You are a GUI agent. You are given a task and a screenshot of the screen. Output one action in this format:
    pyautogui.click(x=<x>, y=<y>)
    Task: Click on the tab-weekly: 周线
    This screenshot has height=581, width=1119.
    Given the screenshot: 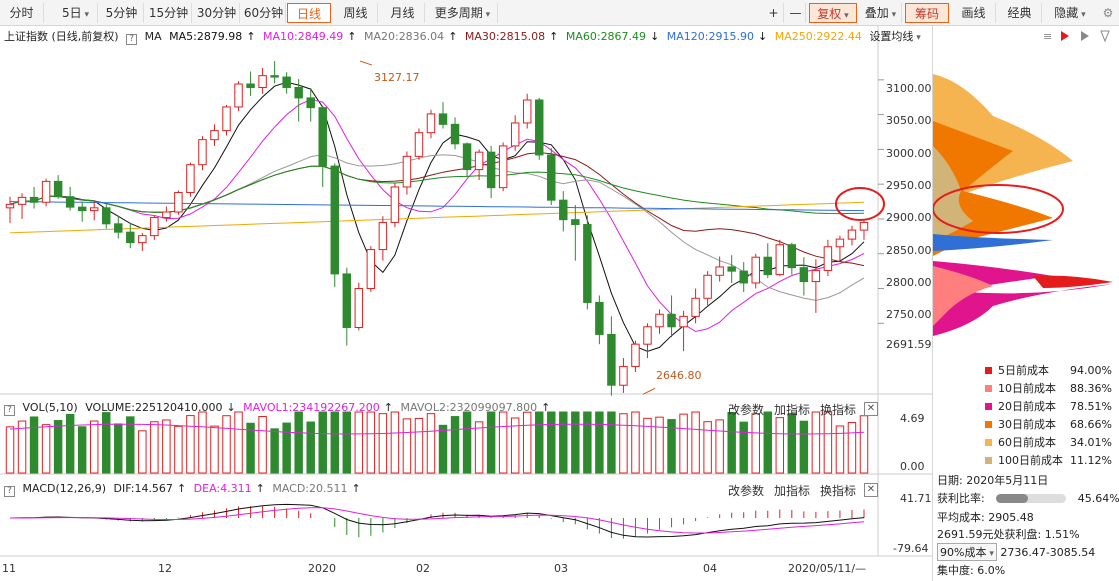 What is the action you would take?
    pyautogui.click(x=356, y=13)
    